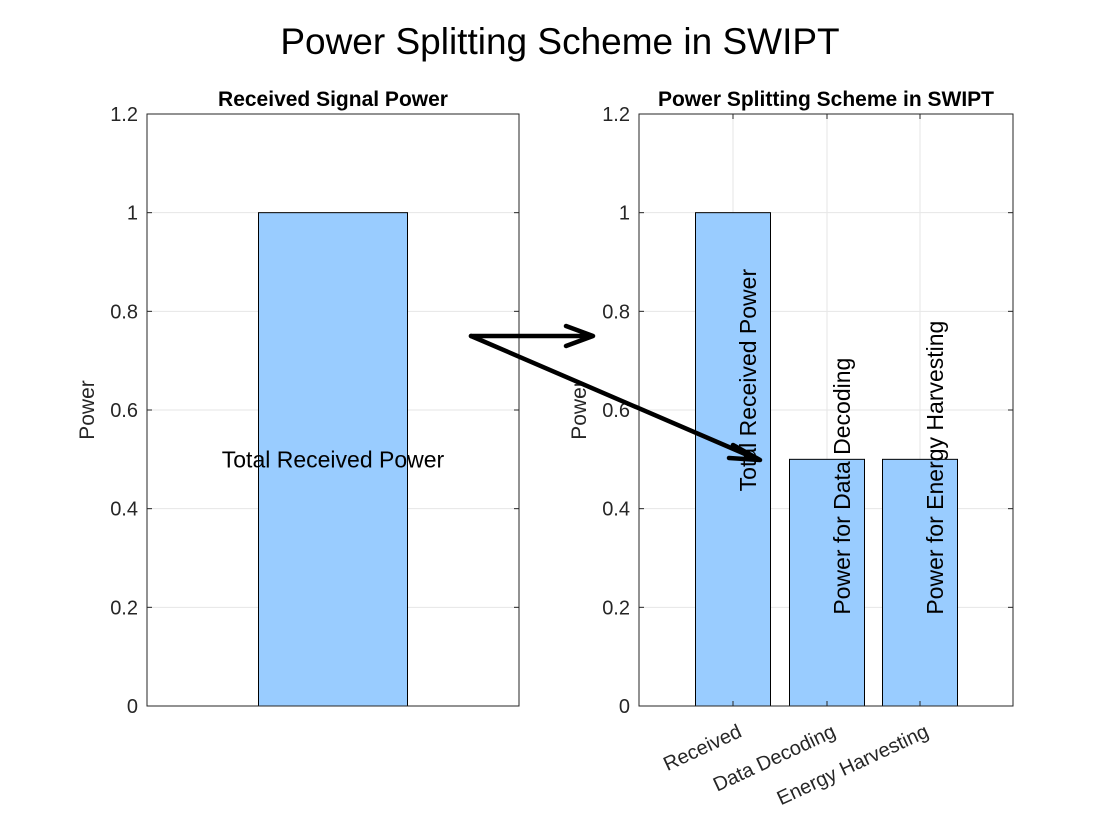 This screenshot has width=1120, height=840. I want to click on bar-data-label: Power for Energy Harvesting, so click(935, 468).